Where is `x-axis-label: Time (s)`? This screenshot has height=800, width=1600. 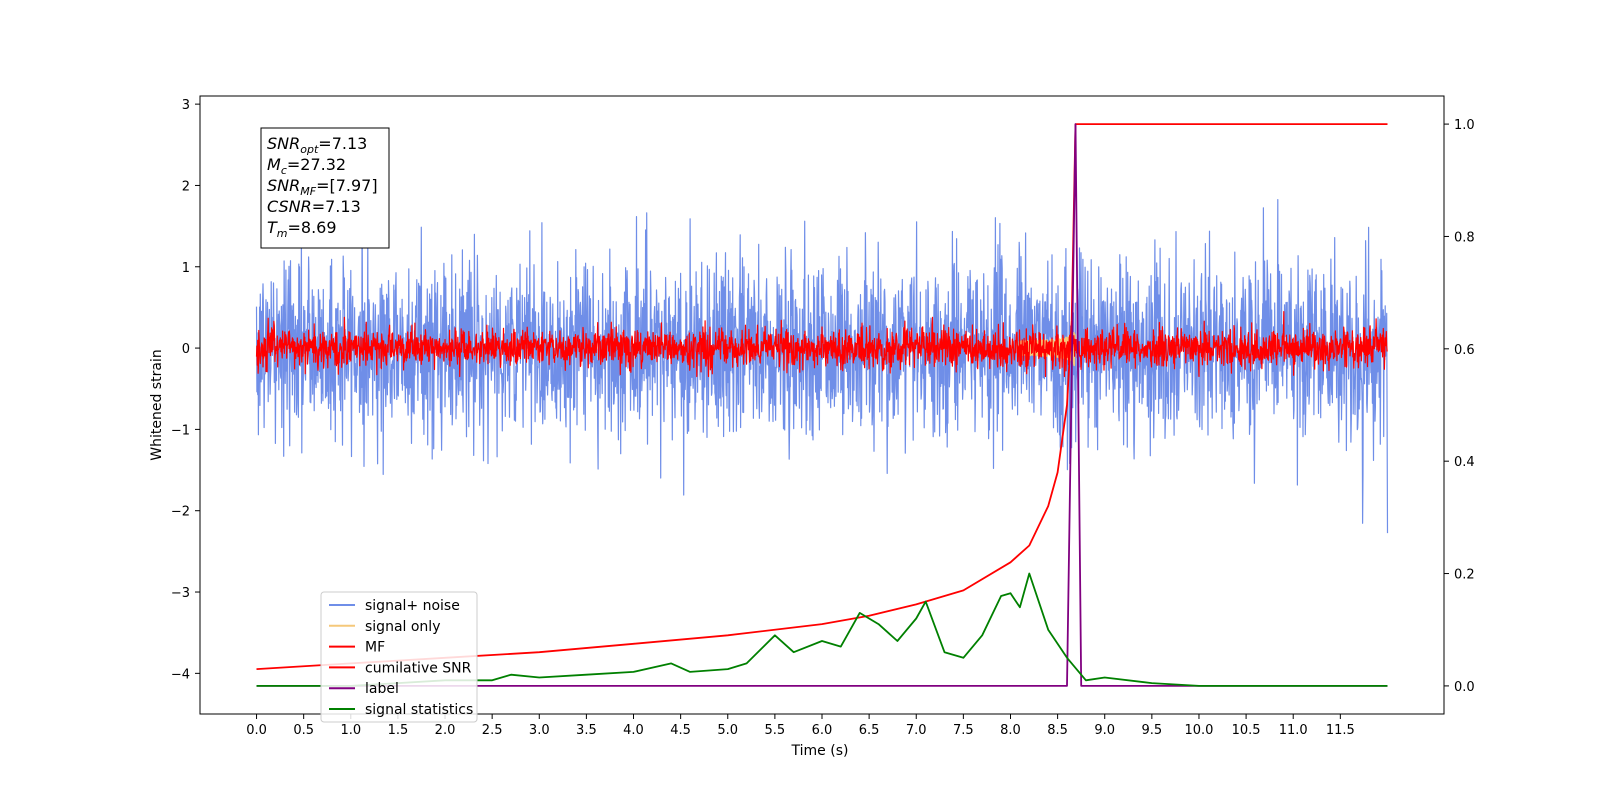
x-axis-label: Time (s) is located at coordinates (820, 751).